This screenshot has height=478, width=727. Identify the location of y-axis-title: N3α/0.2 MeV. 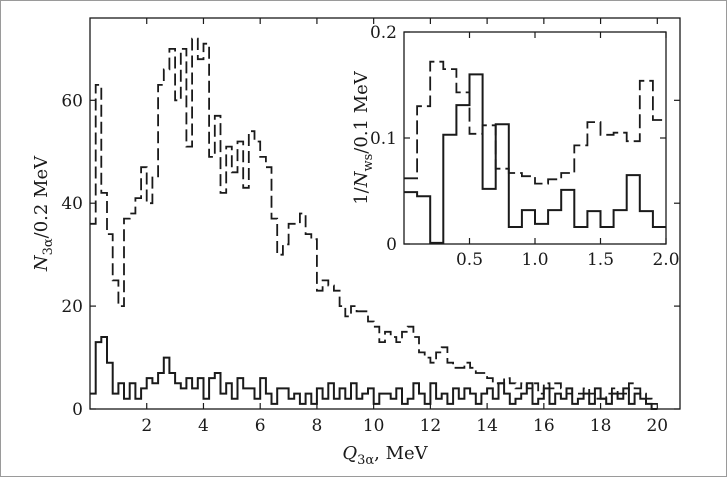
(43, 213).